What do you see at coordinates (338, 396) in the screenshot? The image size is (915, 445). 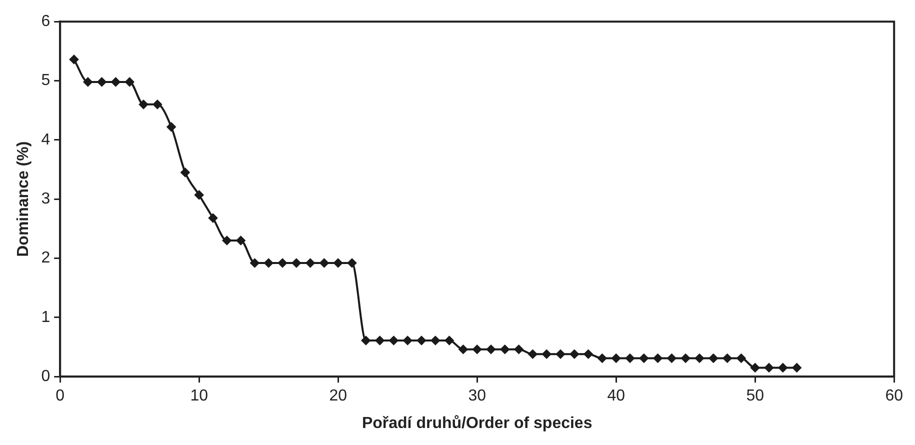 I see `x-tick-label: 20` at bounding box center [338, 396].